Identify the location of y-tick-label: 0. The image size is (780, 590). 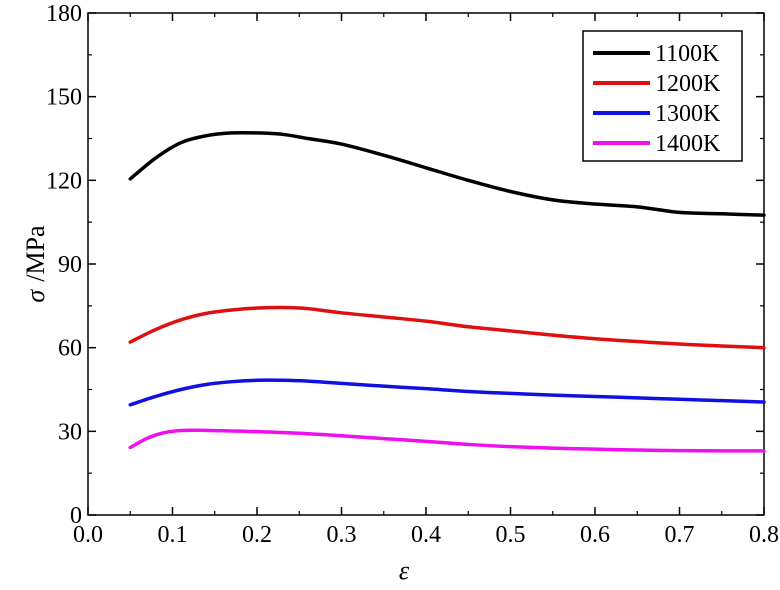
(76, 516).